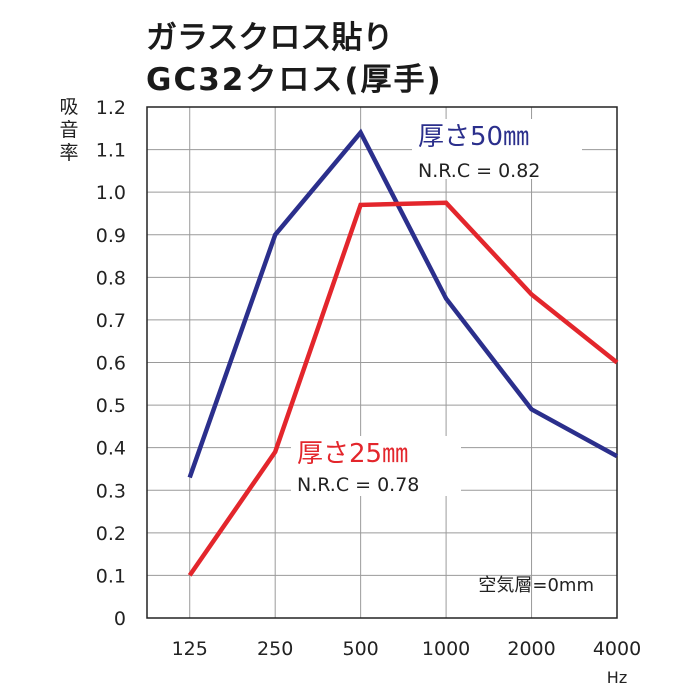 This screenshot has height=700, width=700. Describe the element at coordinates (111, 151) in the screenshot. I see `y-tick-label: 1.1` at that location.